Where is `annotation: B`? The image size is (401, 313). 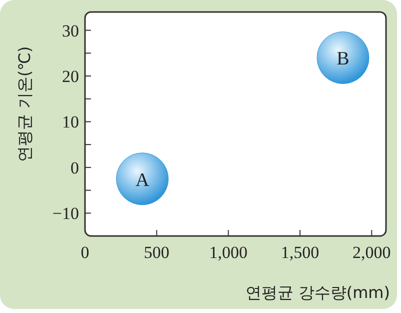 annotation: B is located at coordinates (343, 59).